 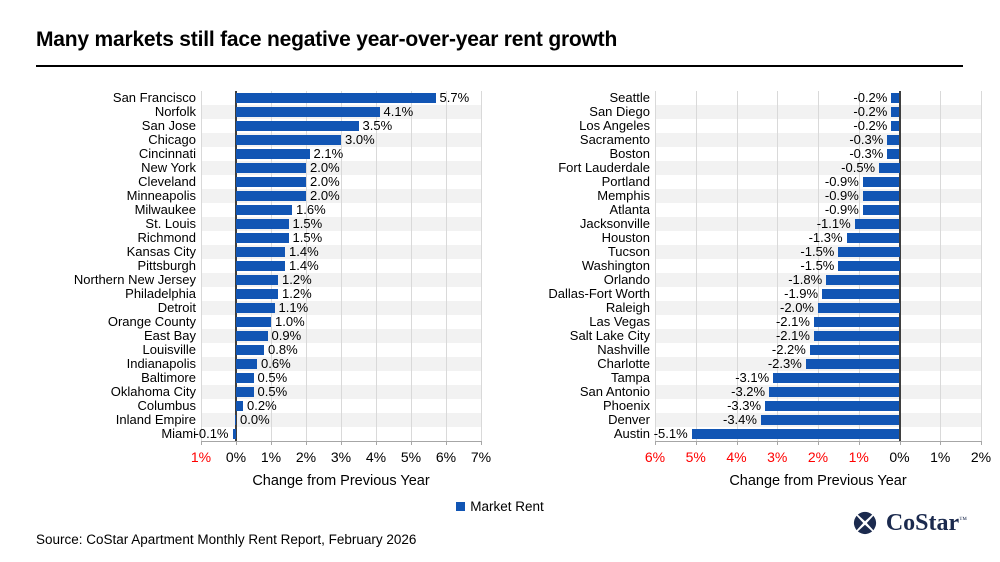 I want to click on category-label: Orange County, so click(x=151, y=321).